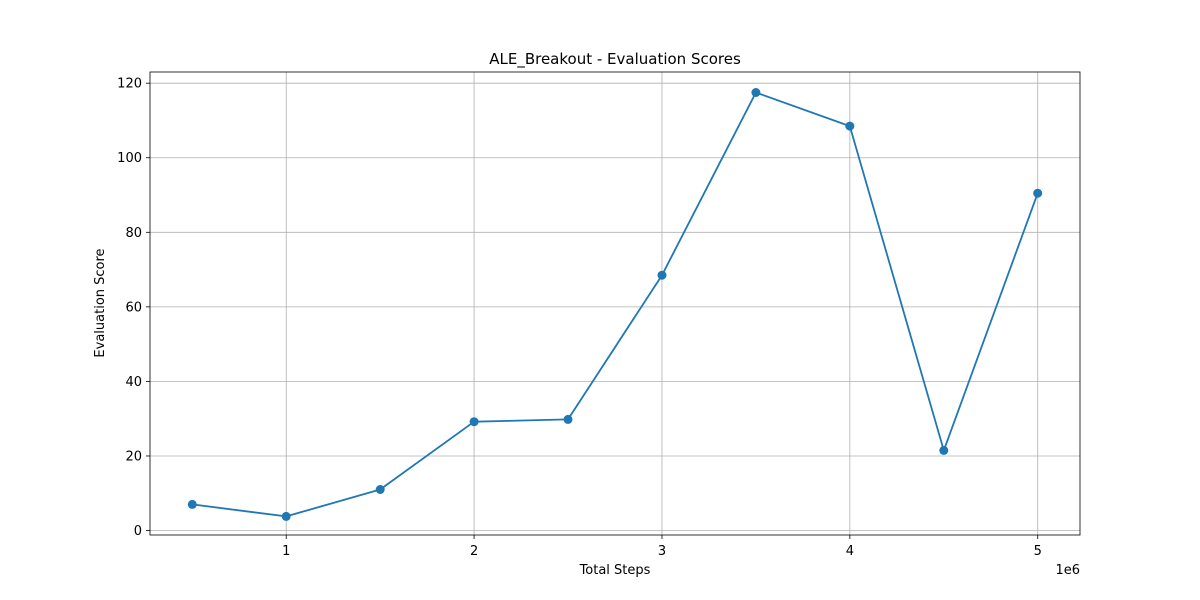  I want to click on x-axis-offset-label: 1e6, so click(1067, 570).